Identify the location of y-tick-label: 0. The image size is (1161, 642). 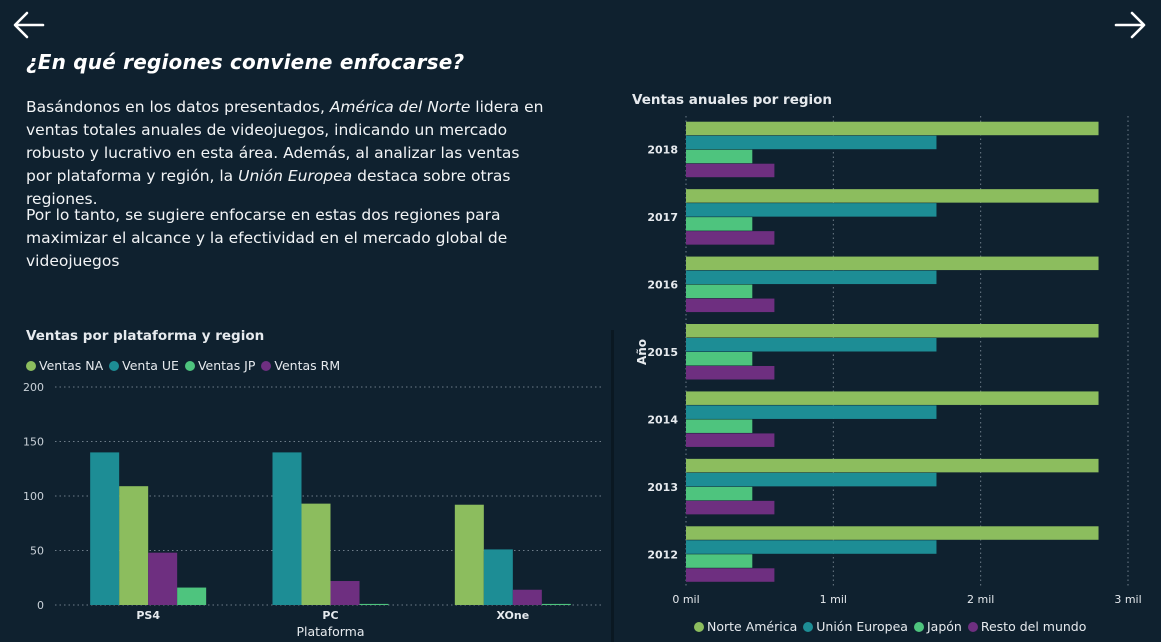
(40, 605).